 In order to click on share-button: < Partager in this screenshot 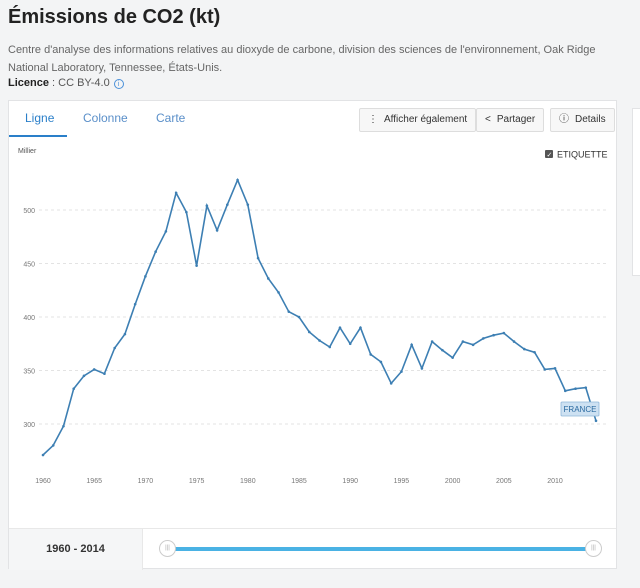, I will do `click(510, 120)`.